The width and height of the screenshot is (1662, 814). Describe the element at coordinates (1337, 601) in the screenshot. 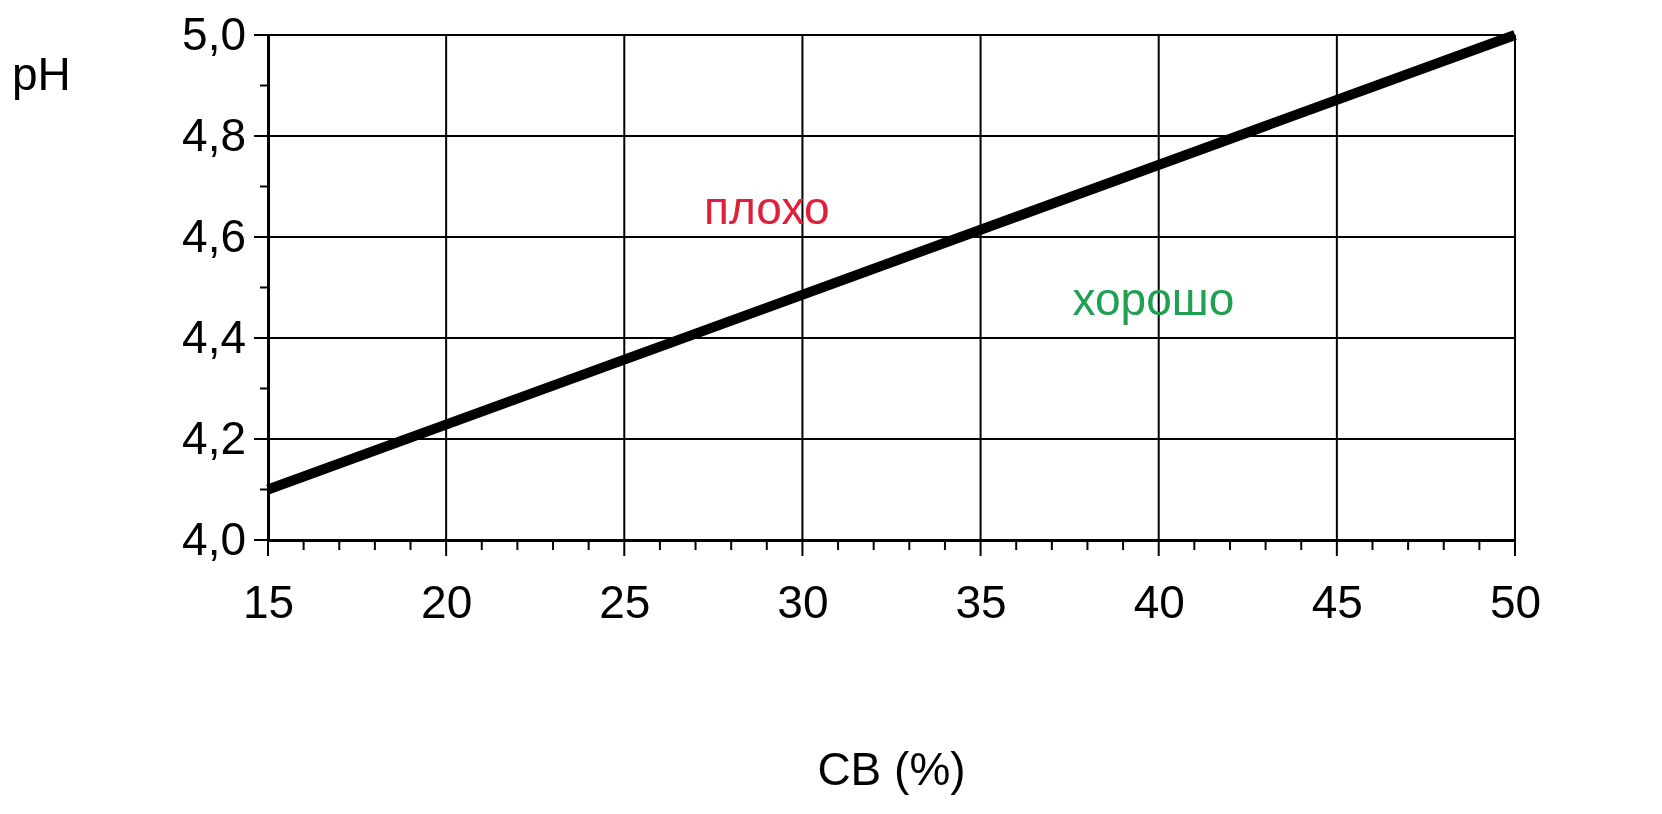

I see `x-tick-label: 45` at that location.